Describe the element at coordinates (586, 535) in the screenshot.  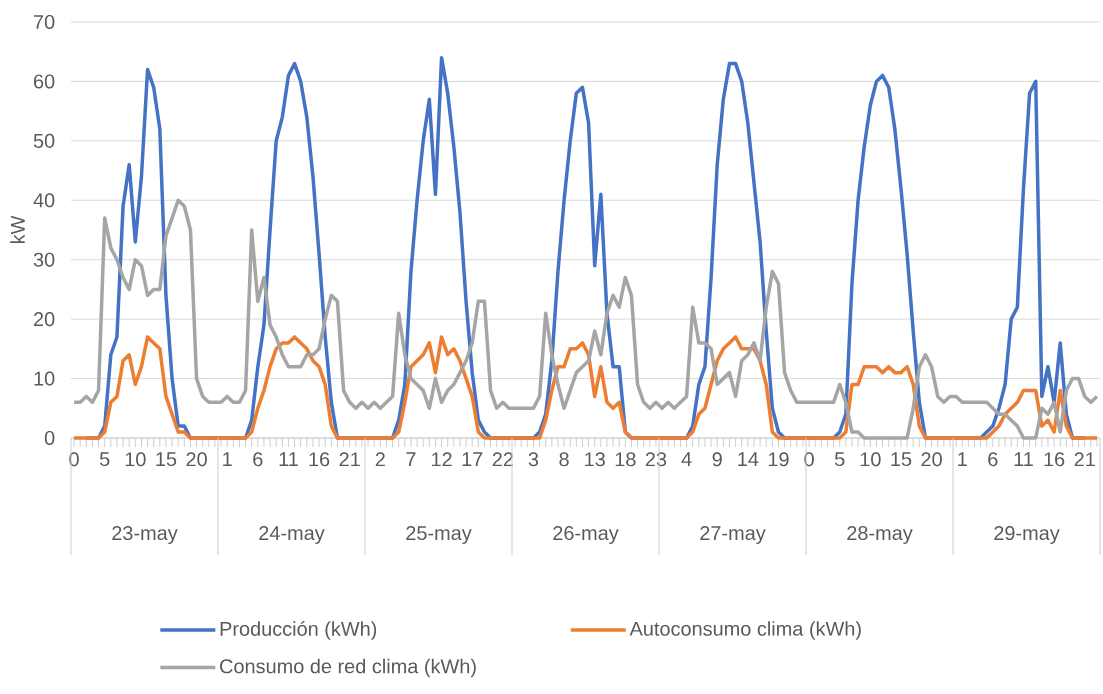
I see `text: 26-may` at that location.